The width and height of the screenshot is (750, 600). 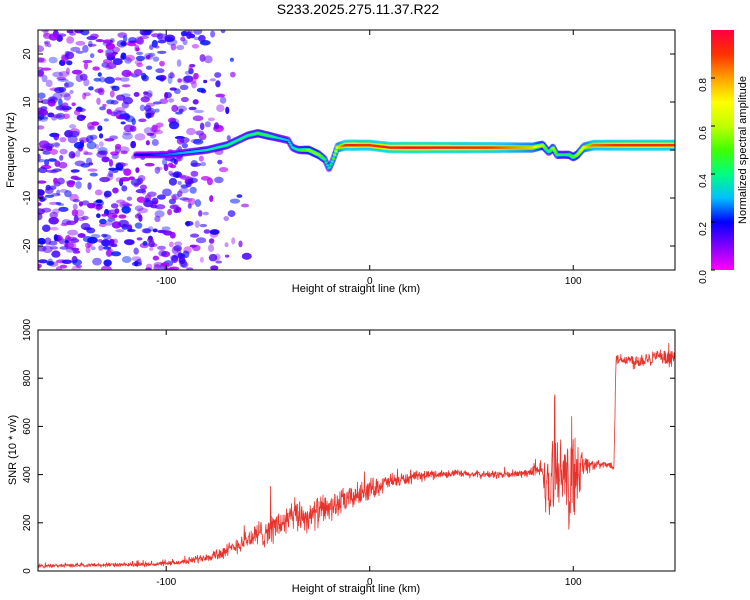 What do you see at coordinates (573, 582) in the screenshot?
I see `x-tick-label: 100` at bounding box center [573, 582].